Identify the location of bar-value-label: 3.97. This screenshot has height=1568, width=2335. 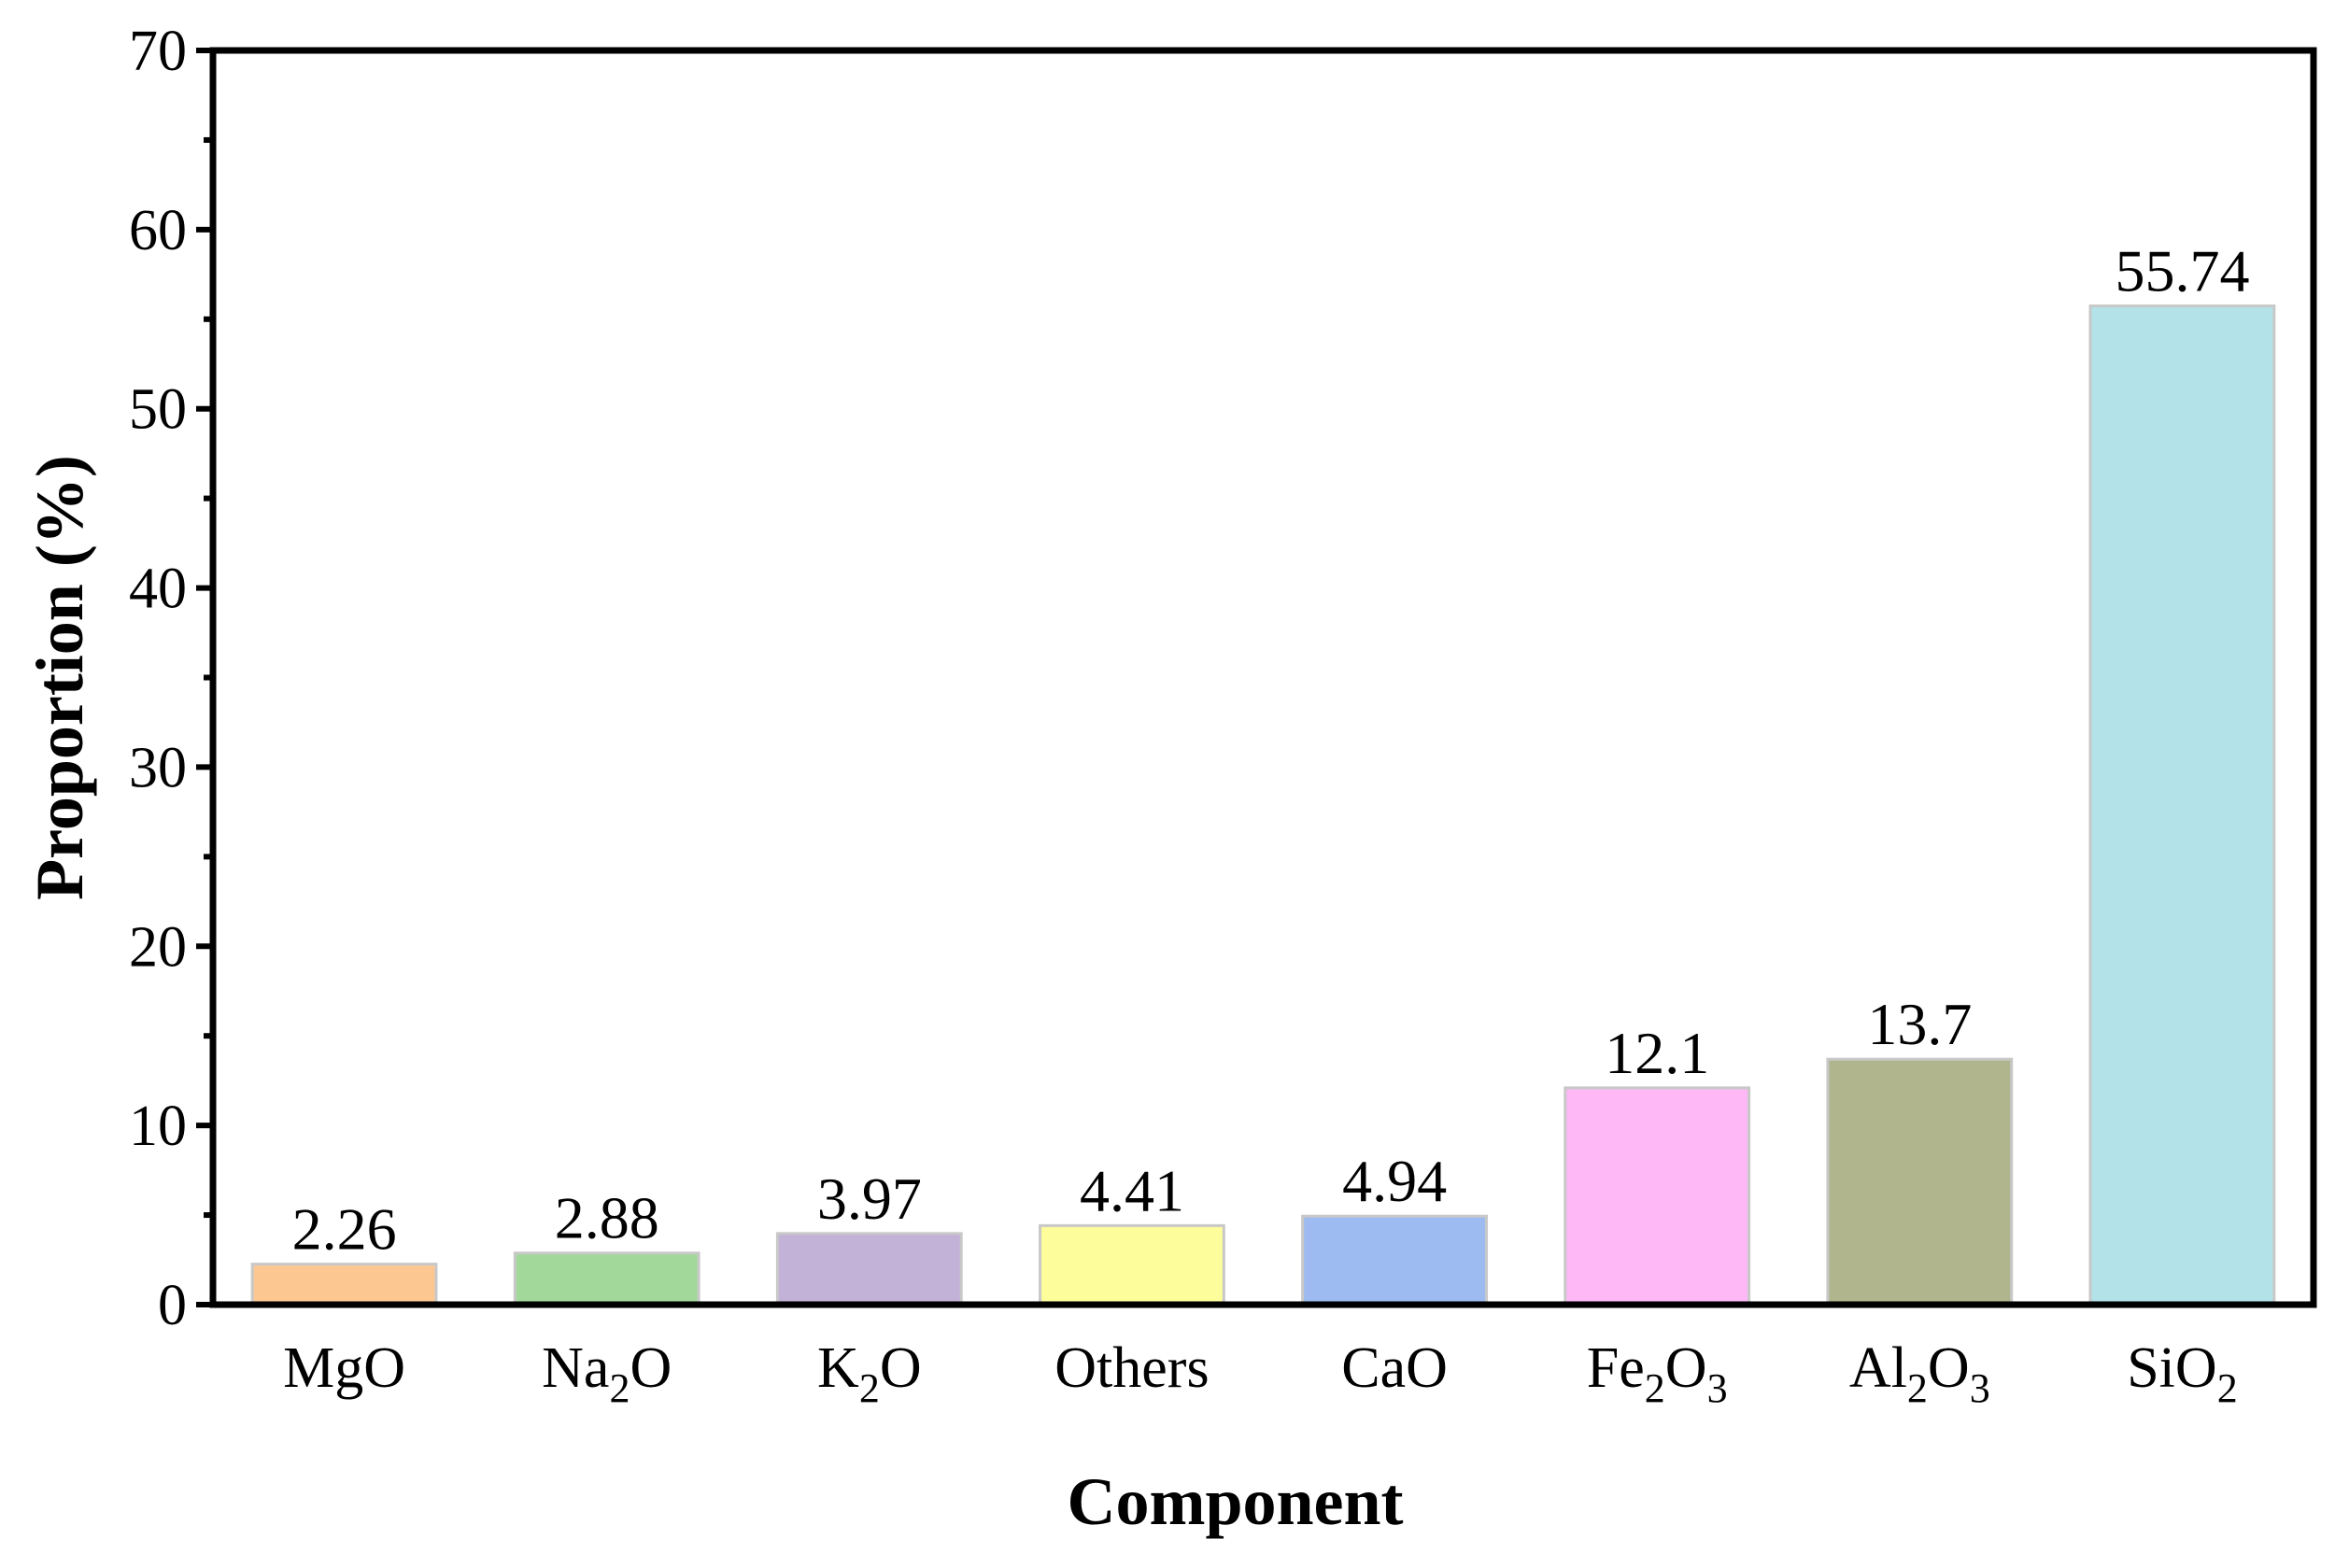
(870, 1198).